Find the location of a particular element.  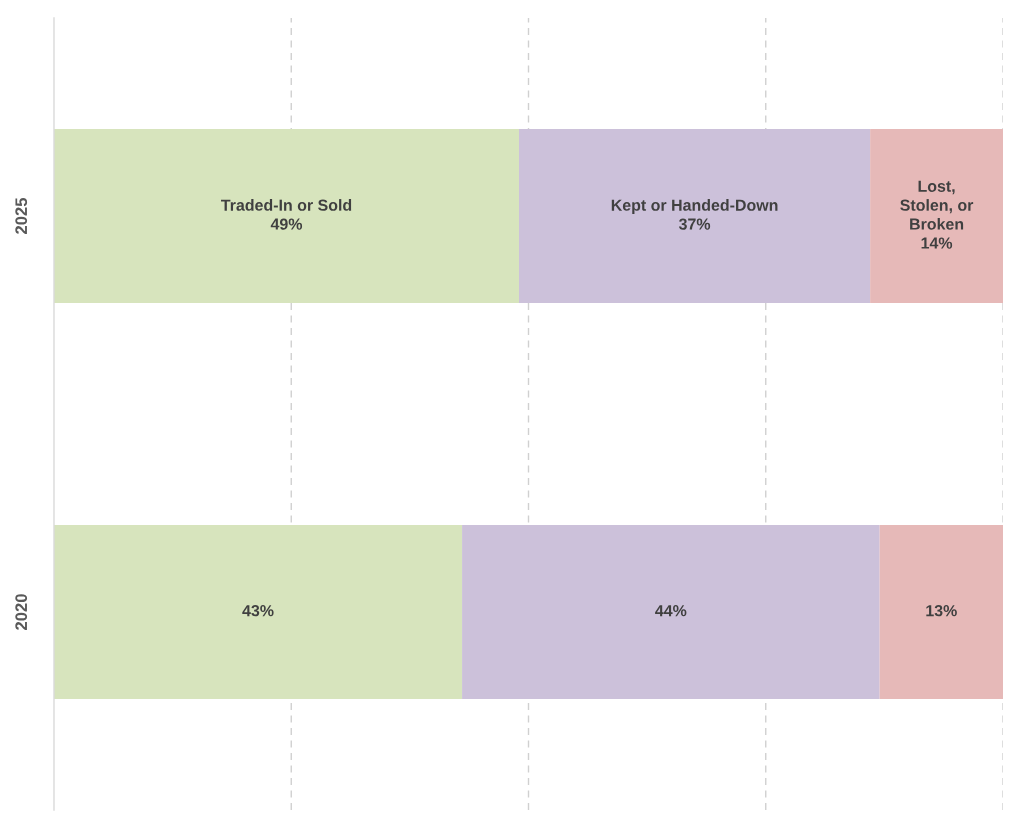

data-label: 37% is located at coordinates (694, 224).